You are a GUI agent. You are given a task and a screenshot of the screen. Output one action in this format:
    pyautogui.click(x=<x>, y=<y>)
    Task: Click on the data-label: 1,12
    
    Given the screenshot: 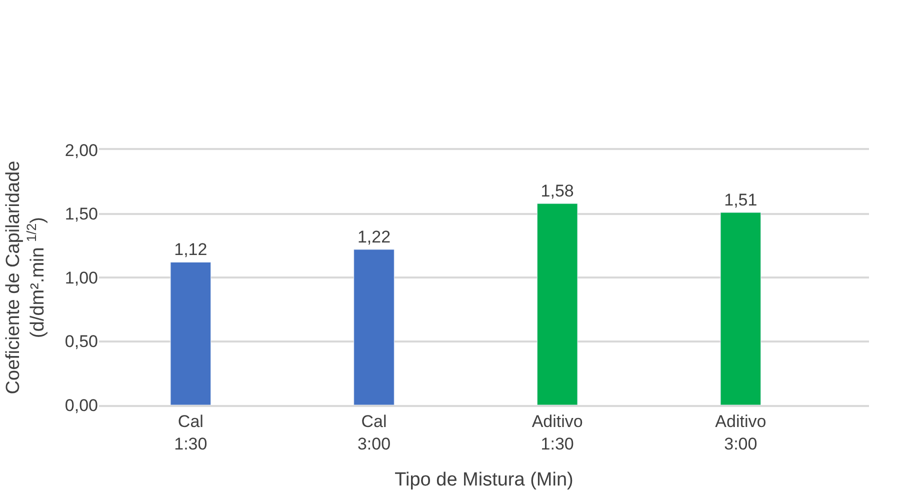 What is the action you would take?
    pyautogui.click(x=191, y=250)
    